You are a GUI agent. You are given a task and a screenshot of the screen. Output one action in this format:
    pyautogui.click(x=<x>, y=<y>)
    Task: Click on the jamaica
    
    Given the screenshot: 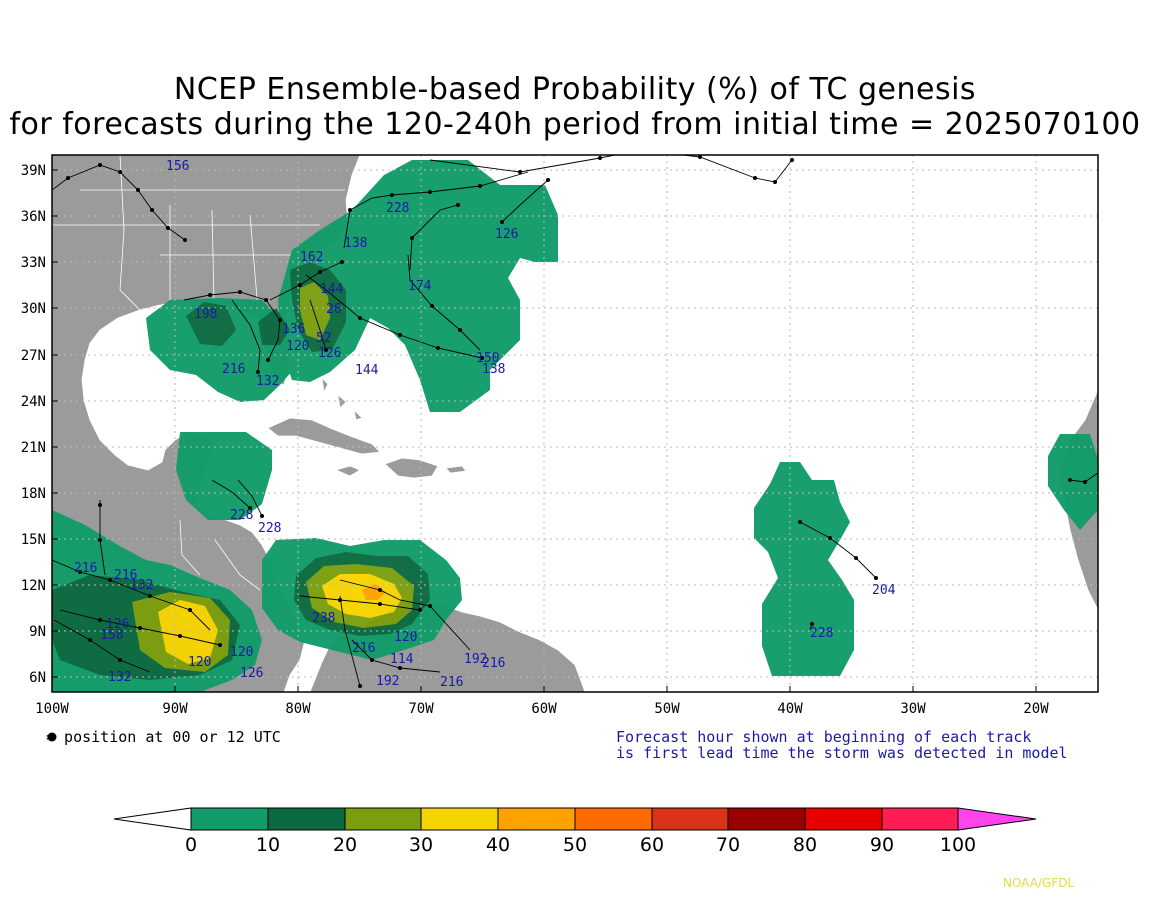 What is the action you would take?
    pyautogui.click(x=347, y=471)
    